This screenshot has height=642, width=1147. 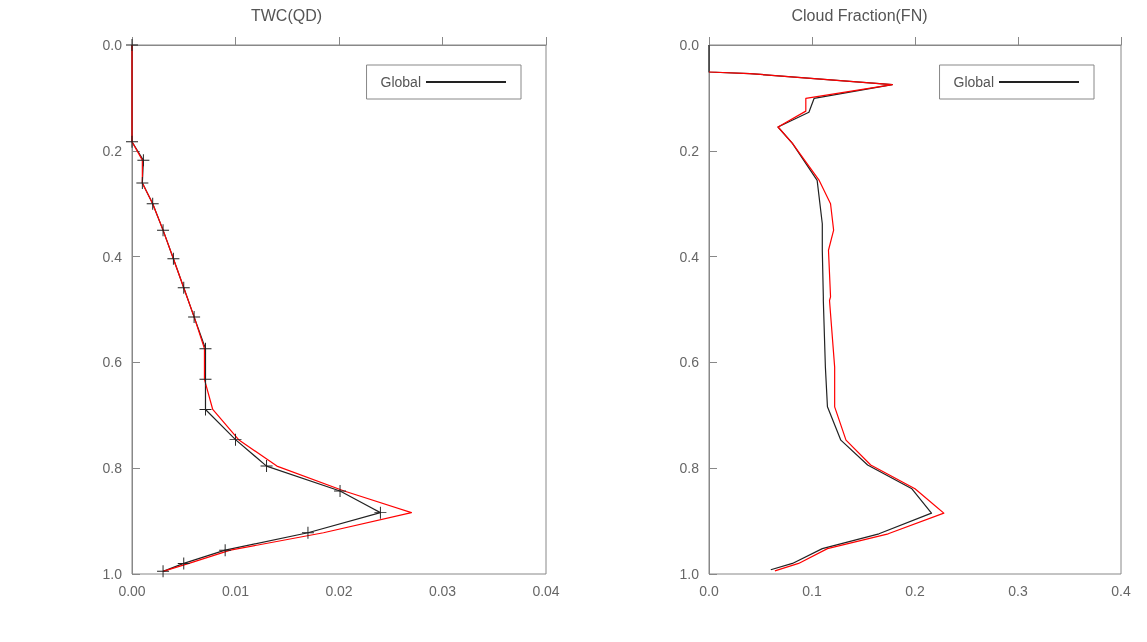 I want to click on x-tick-label: 0.02, so click(x=339, y=591).